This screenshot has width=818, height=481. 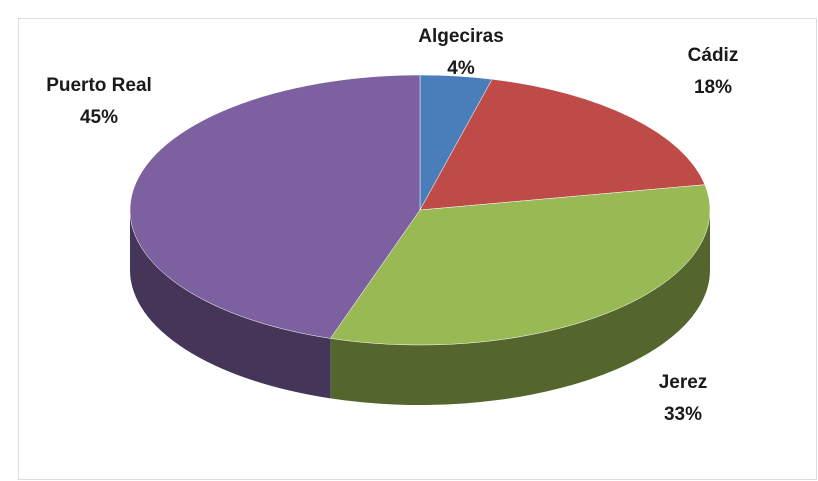 I want to click on slice-side, so click(x=230, y=304).